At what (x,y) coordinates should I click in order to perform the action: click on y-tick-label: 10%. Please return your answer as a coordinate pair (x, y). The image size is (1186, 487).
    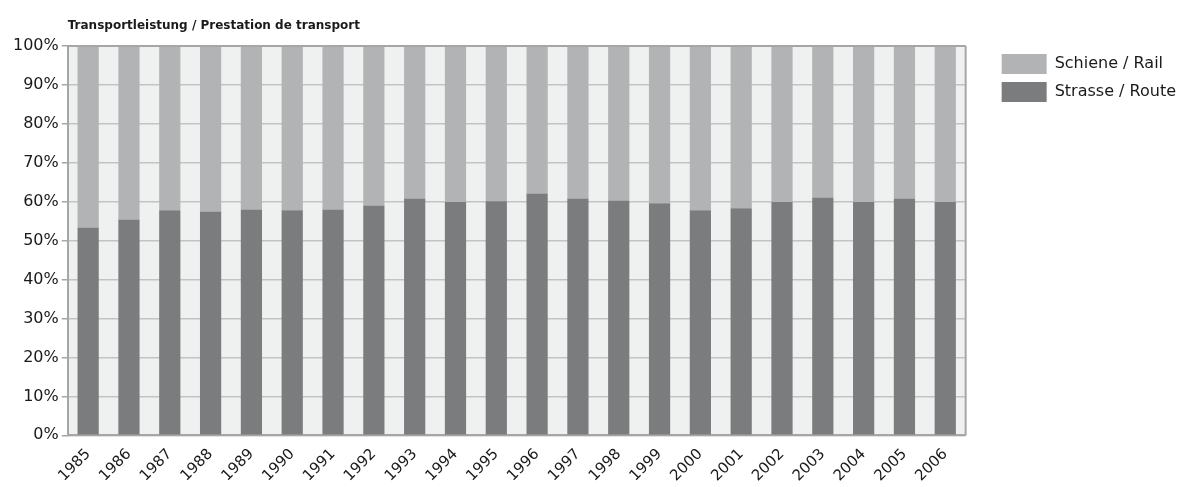
    Looking at the image, I should click on (41, 395).